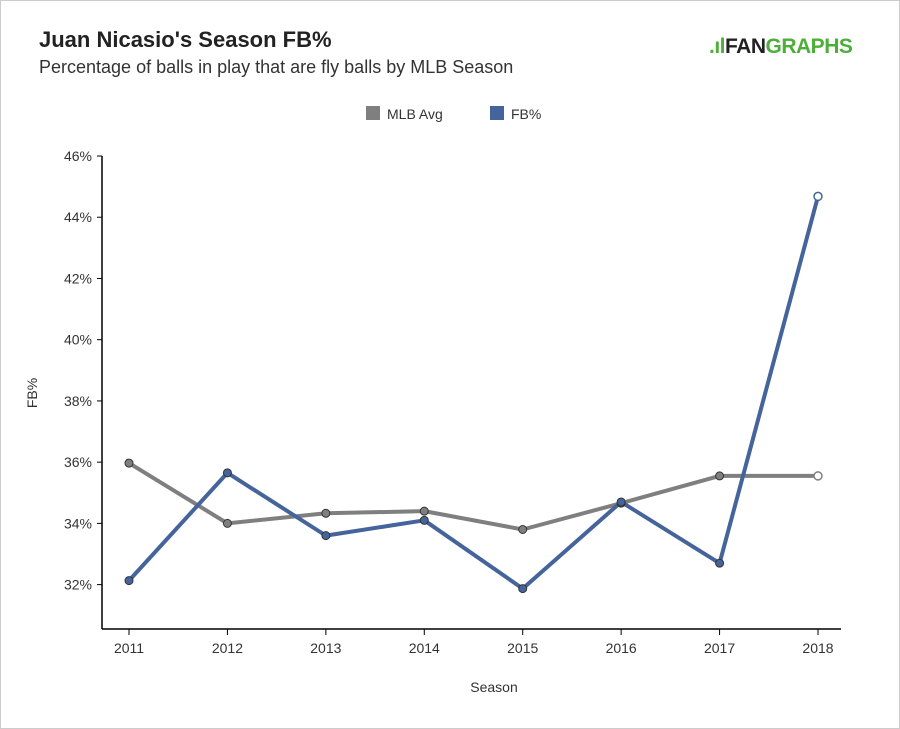 This screenshot has width=900, height=729. I want to click on y-tick-label: 38%, so click(78, 401).